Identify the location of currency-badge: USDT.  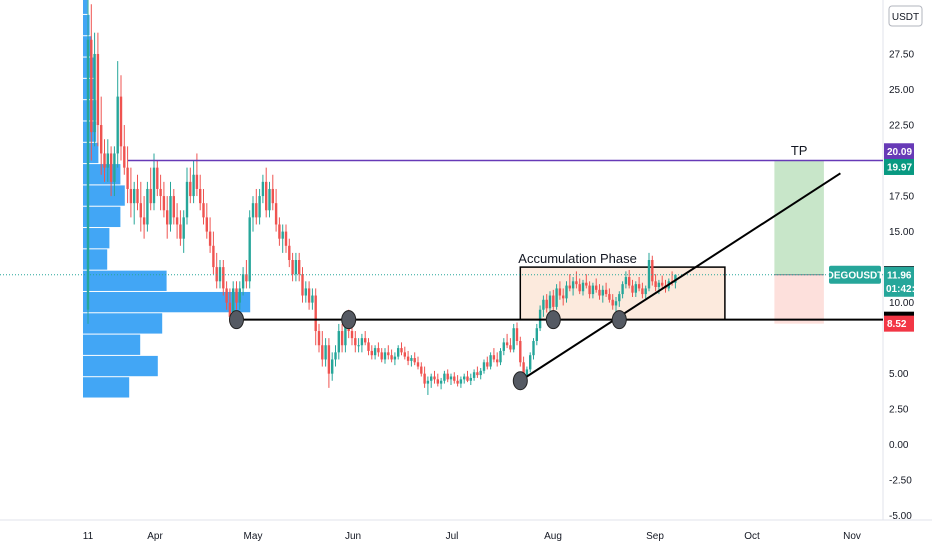
(905, 16).